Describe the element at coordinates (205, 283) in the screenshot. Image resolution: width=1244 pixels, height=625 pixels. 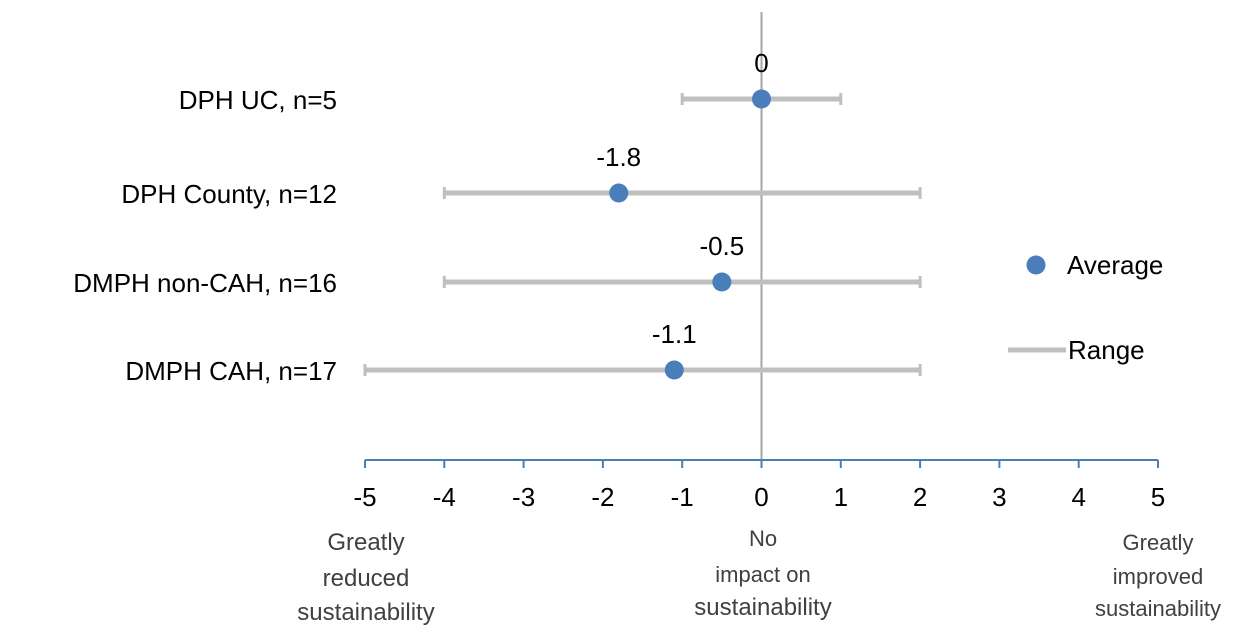
I see `category-label: DMPH non-CAH, n=16` at that location.